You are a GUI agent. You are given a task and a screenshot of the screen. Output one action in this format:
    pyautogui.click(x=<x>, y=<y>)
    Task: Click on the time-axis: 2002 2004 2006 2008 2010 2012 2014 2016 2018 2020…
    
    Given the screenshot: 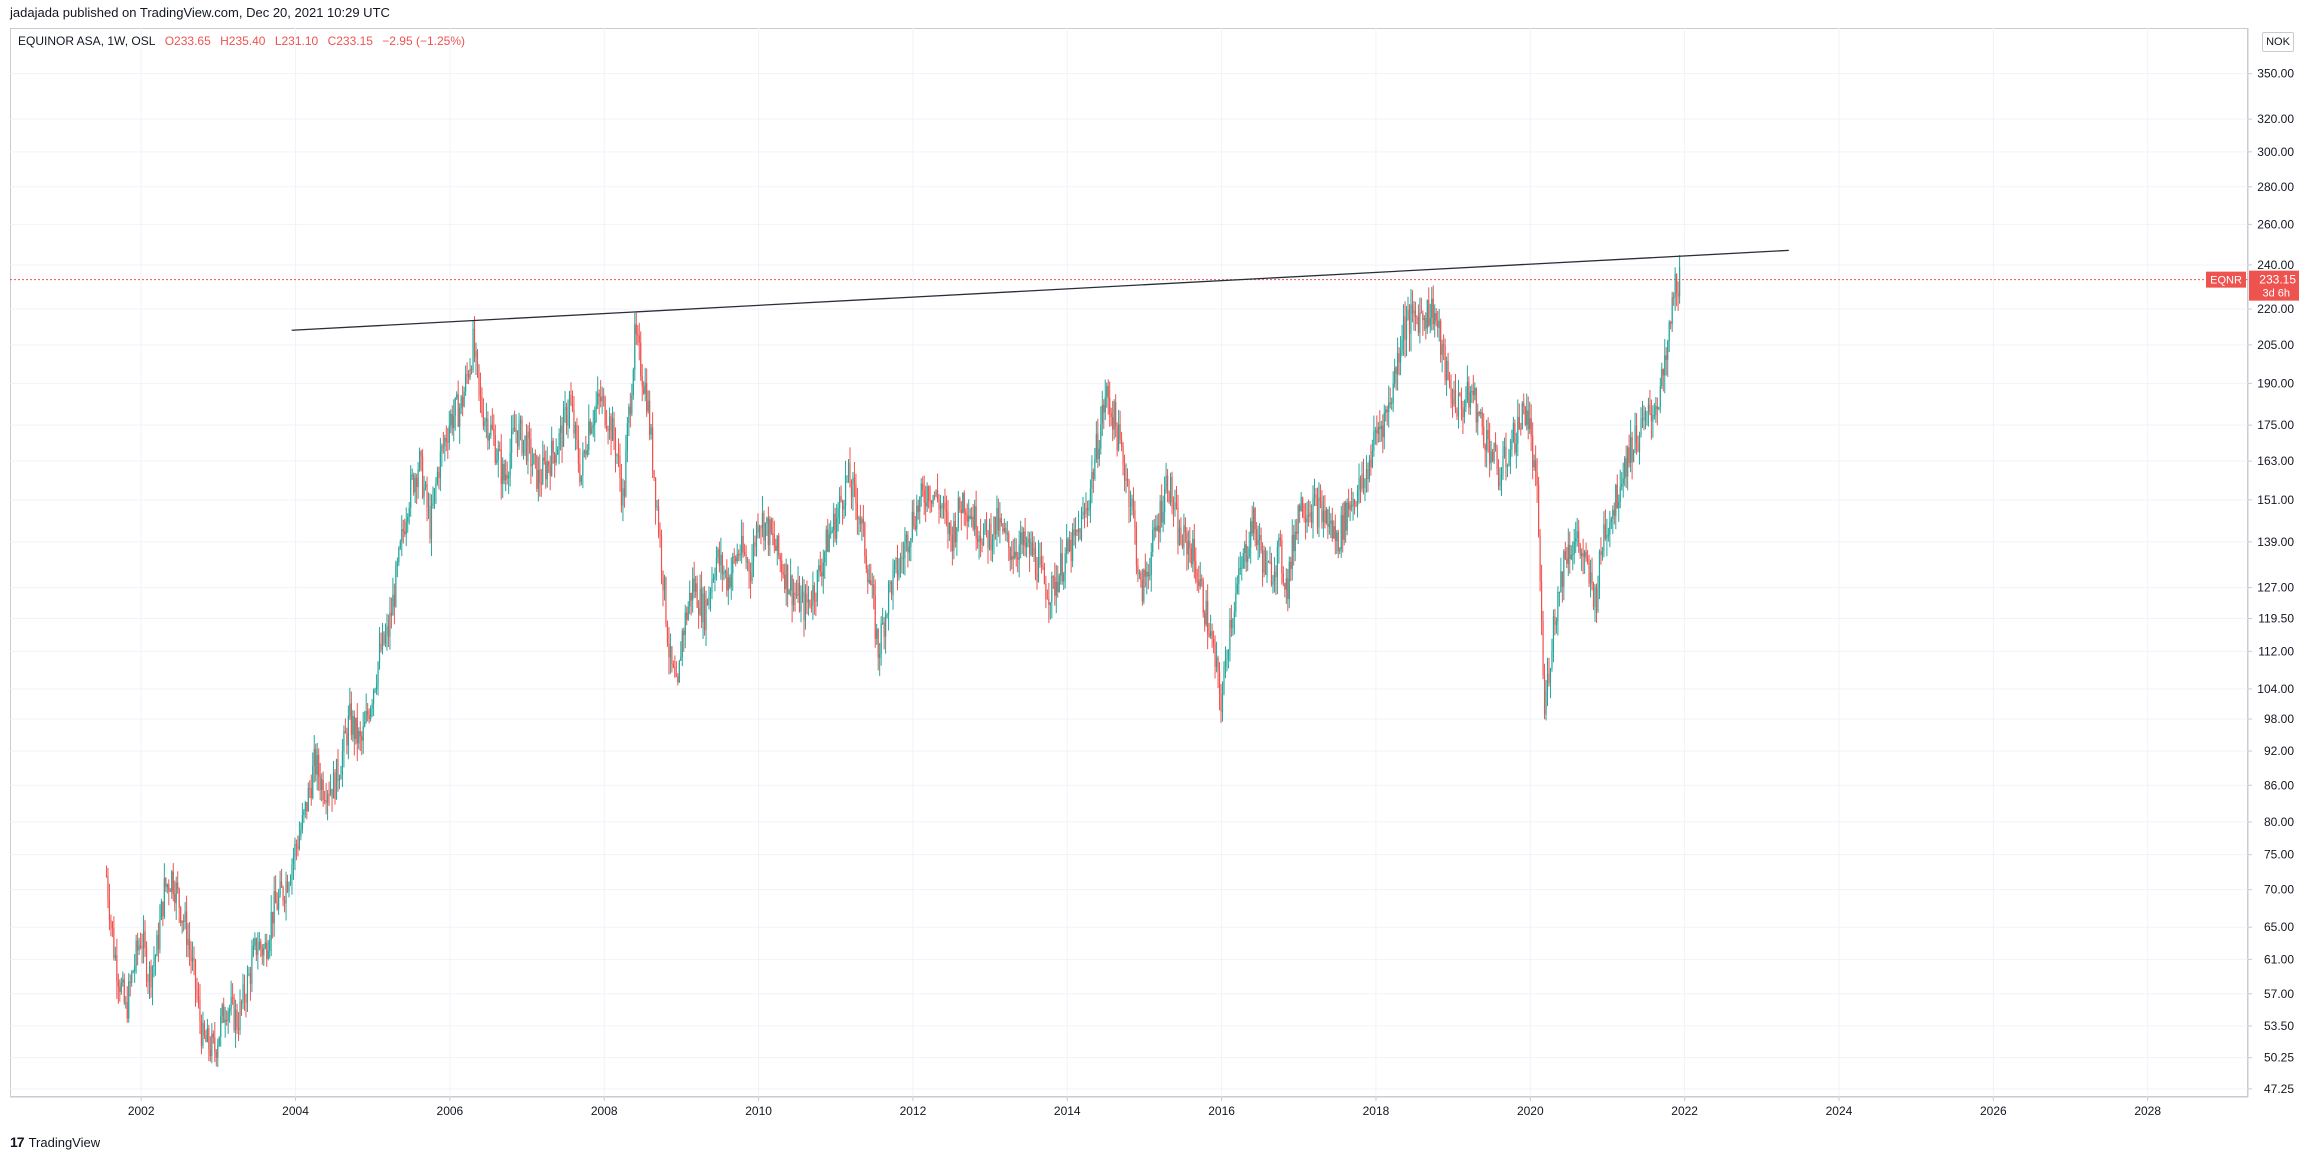 What is the action you would take?
    pyautogui.click(x=1129, y=1107)
    